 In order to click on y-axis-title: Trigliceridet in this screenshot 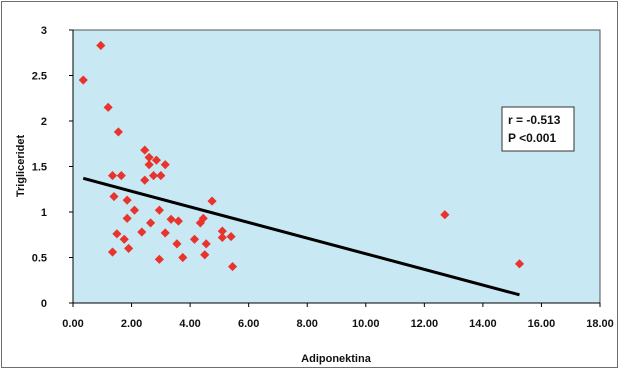, I will do `click(21, 165)`.